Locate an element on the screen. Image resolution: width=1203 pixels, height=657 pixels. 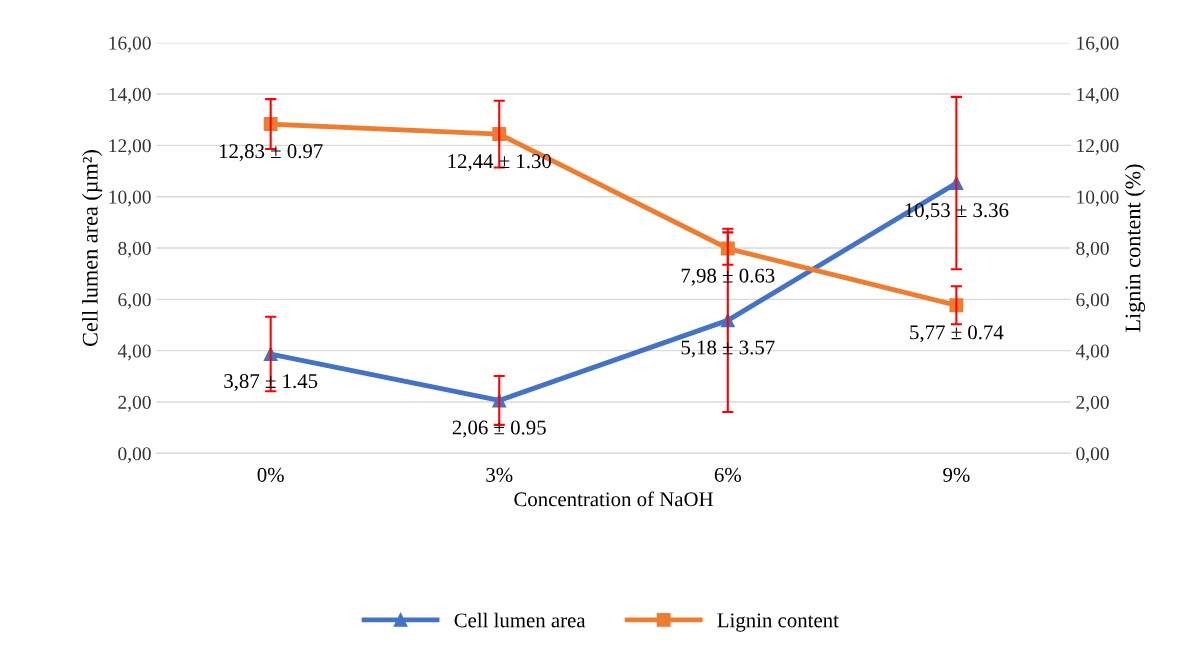
y2-tick-label: 2,00 is located at coordinates (1092, 403).